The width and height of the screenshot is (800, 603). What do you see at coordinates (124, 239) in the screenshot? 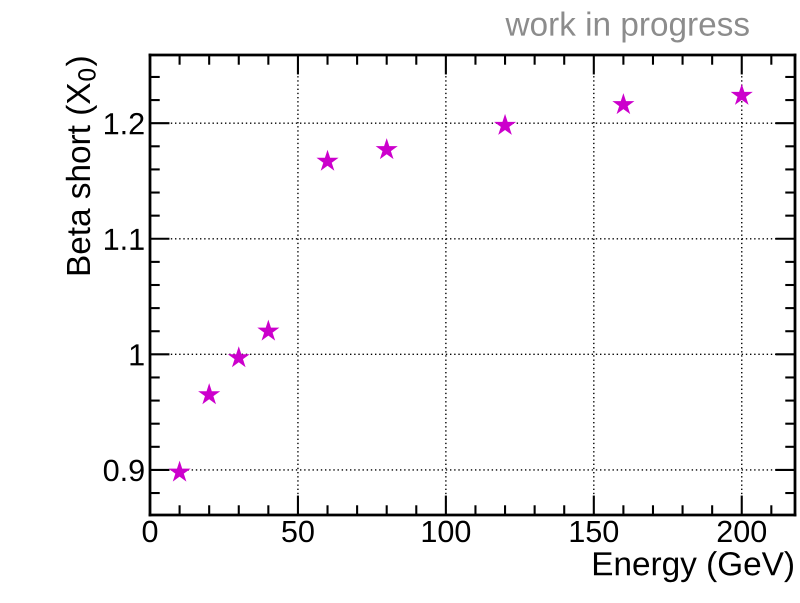
I see `y-tick-label: 1.1` at bounding box center [124, 239].